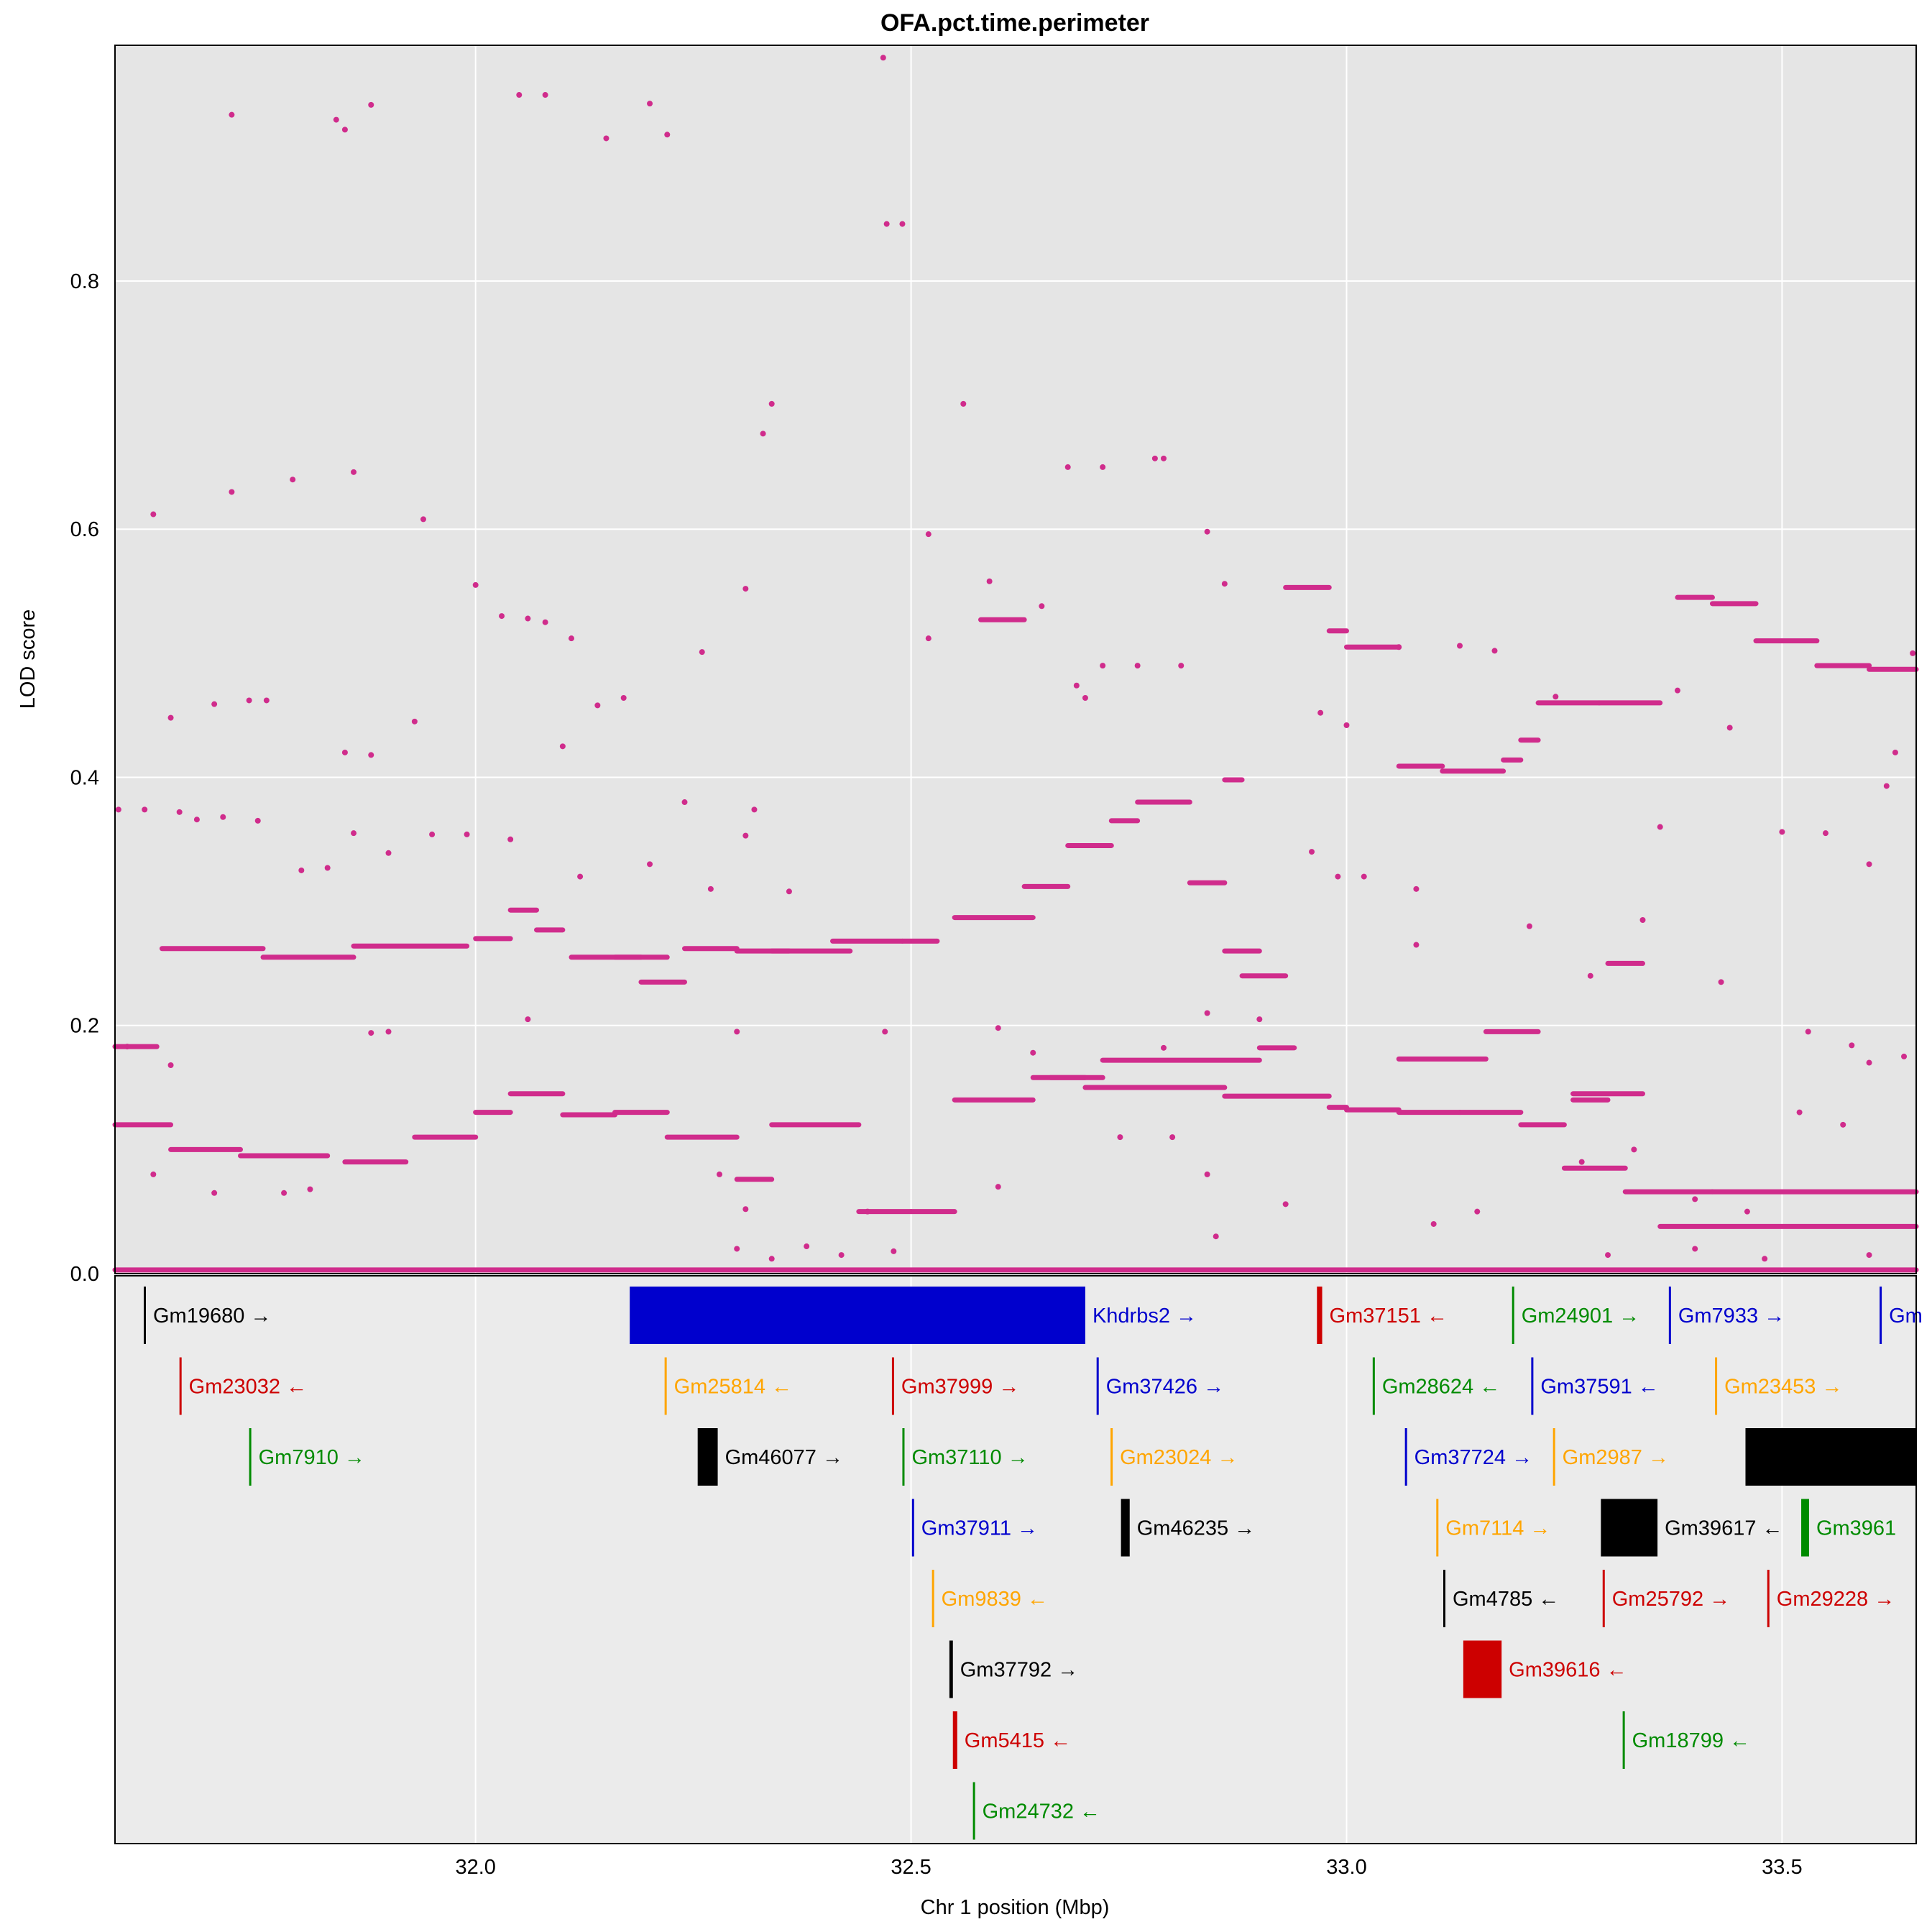  Describe the element at coordinates (969, 1457) in the screenshot. I see `gene-label: Gm37110 →` at that location.